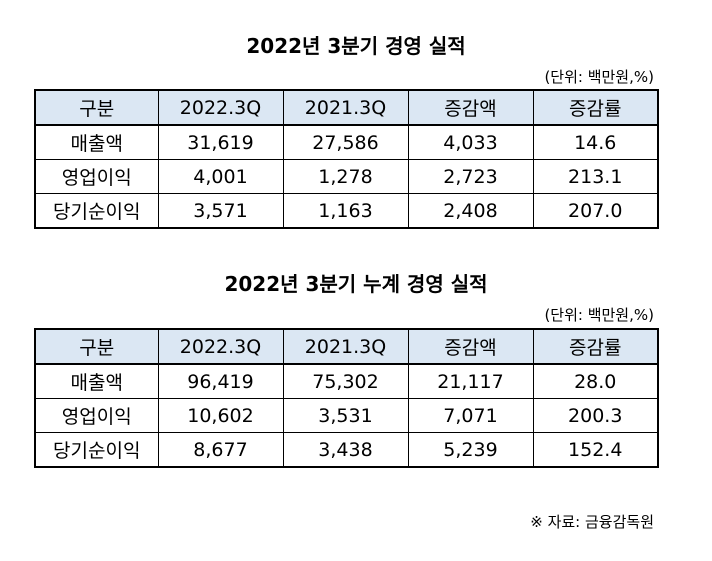  I want to click on table-row: 매출액 96,419 75,302 21,117 28.0, so click(346, 381).